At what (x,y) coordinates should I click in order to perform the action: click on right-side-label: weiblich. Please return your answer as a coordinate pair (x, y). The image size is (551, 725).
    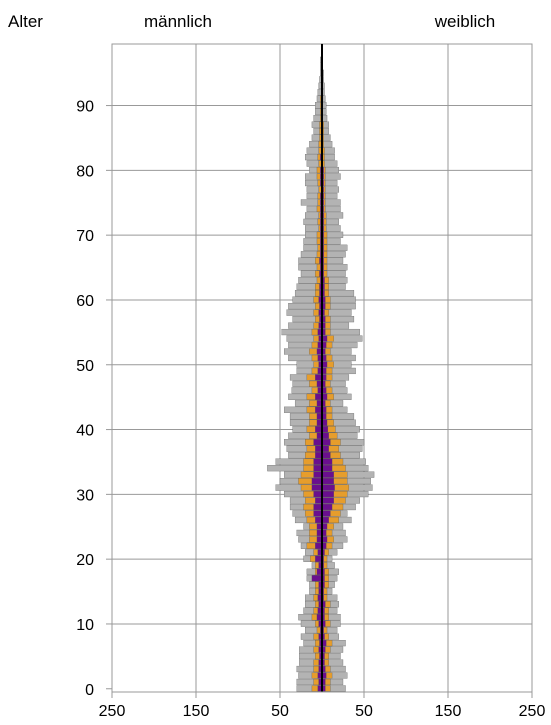
    Looking at the image, I should click on (464, 21).